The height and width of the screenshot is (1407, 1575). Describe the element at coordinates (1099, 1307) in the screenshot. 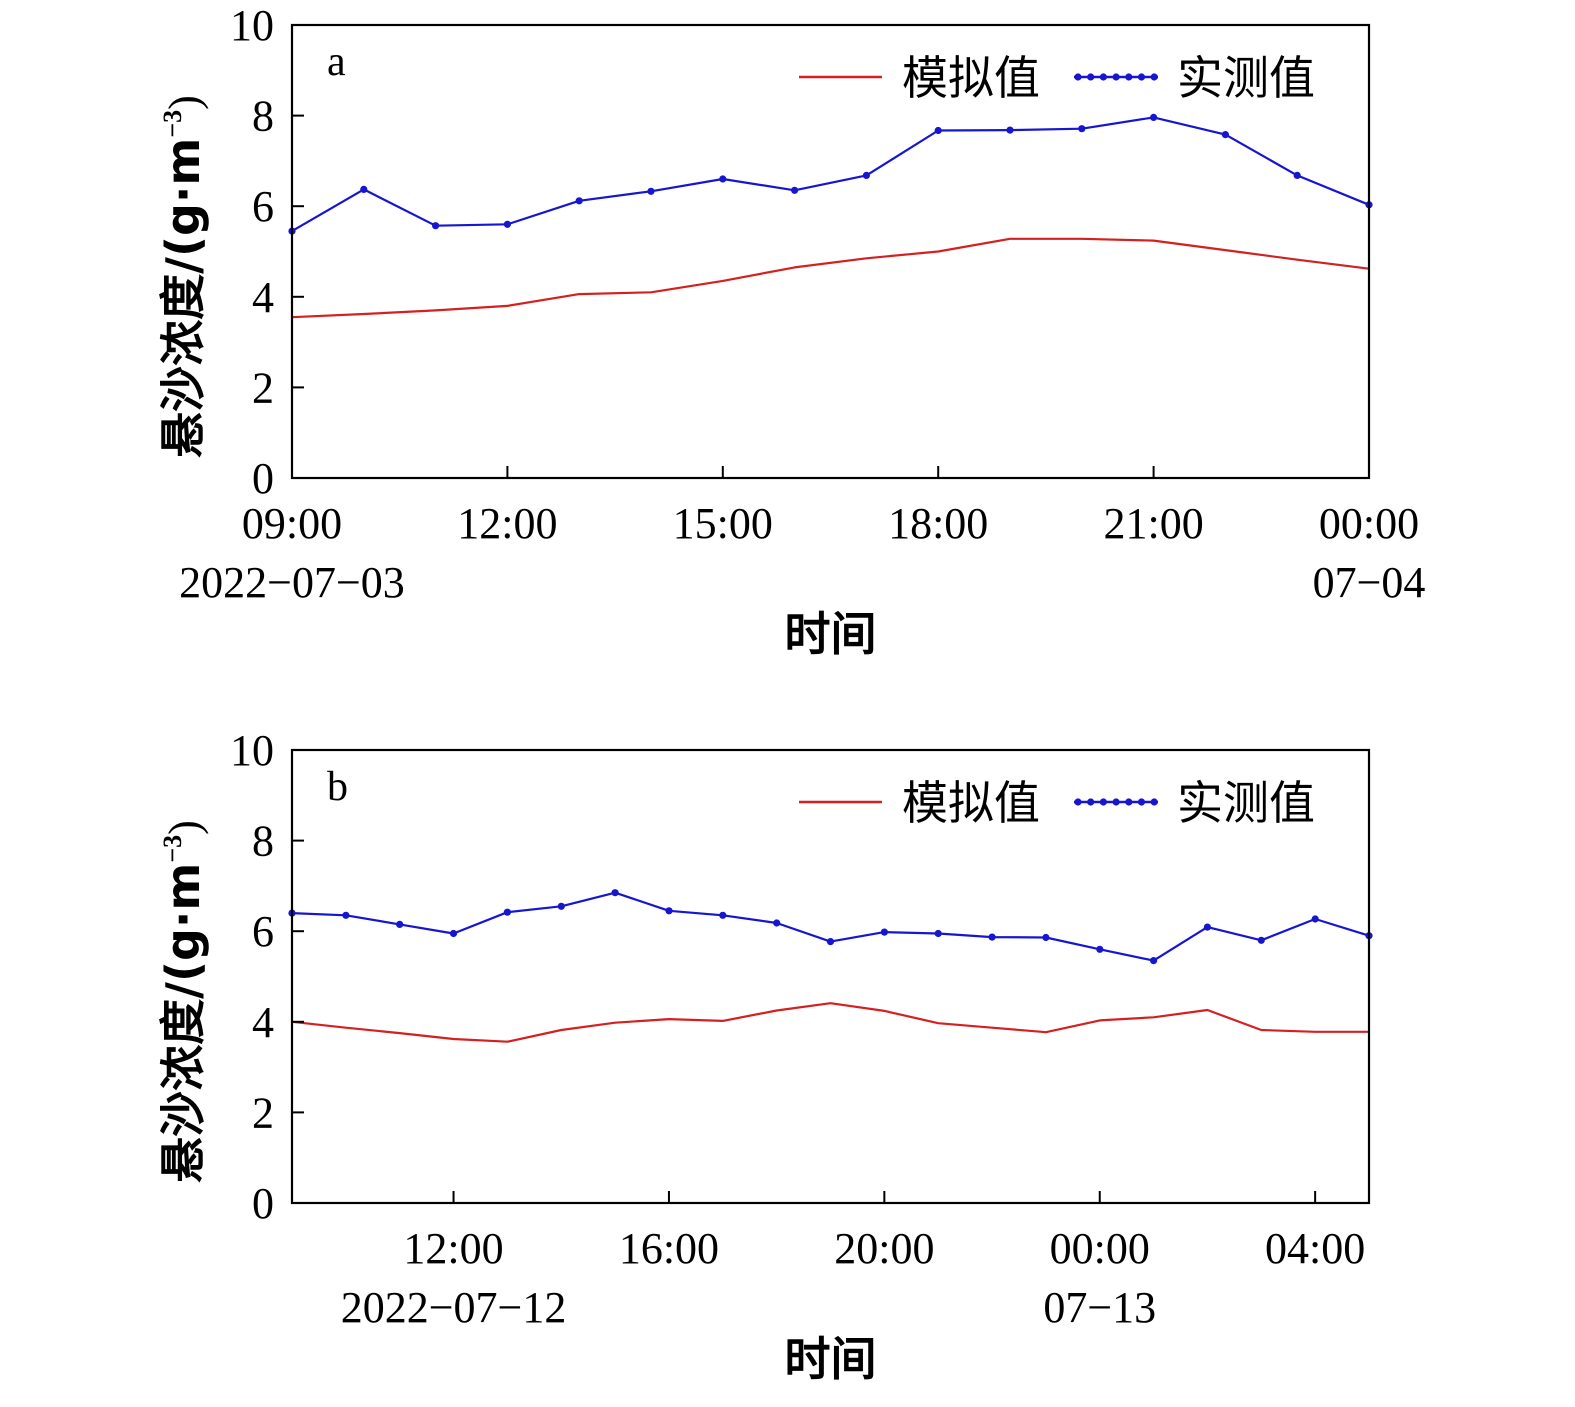

I see `x-date-label: 07−13` at that location.